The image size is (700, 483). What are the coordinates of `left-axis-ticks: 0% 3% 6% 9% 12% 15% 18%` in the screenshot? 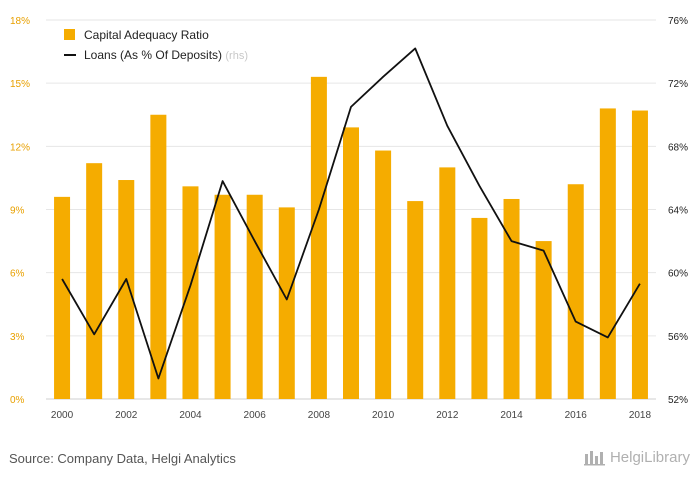 It's located at (20, 211).